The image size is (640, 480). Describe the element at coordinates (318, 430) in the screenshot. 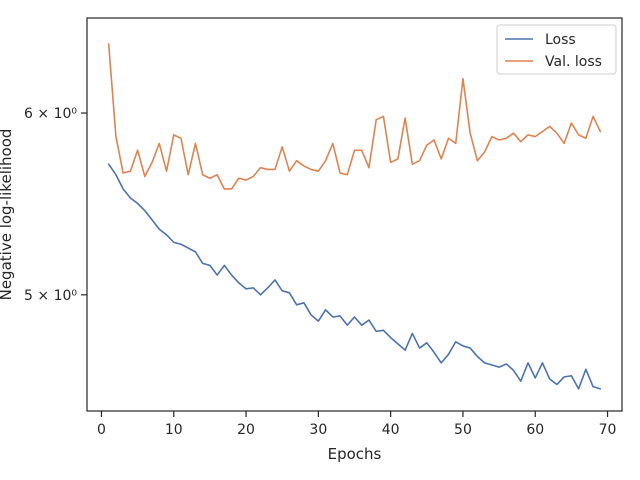

I see `x-tick-label: 30` at that location.